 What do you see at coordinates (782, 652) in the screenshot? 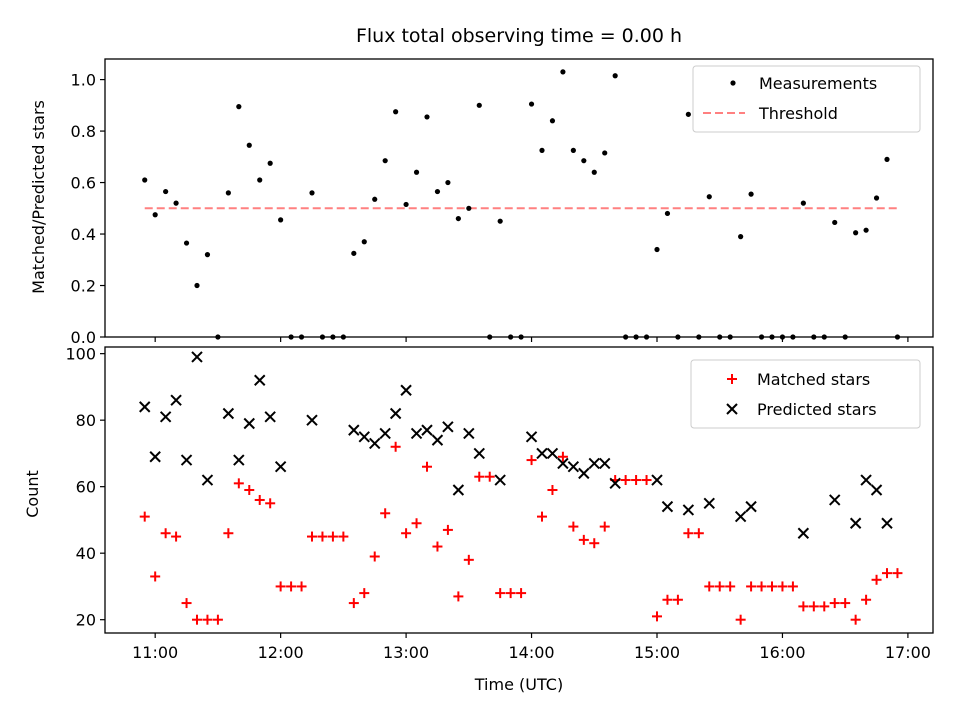
I see `bottom-xtick-label-5: 16:00` at bounding box center [782, 652].